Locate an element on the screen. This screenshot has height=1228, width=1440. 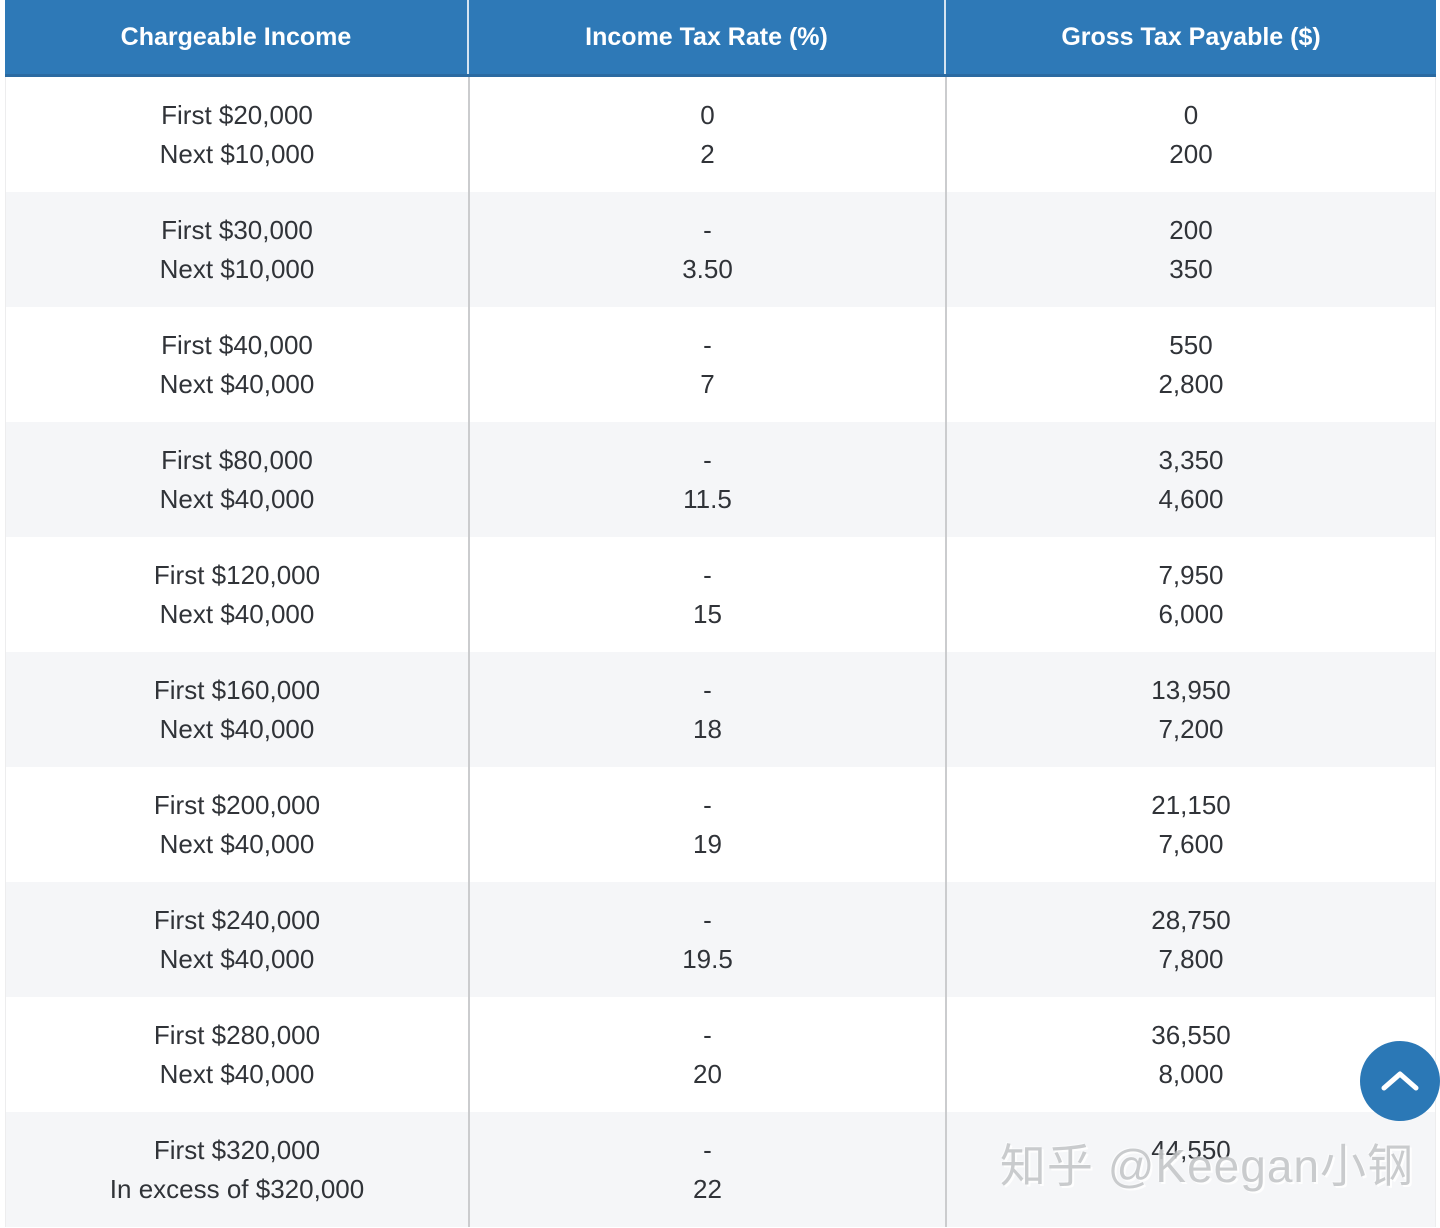
cell-line: 11.5 is located at coordinates (707, 498).